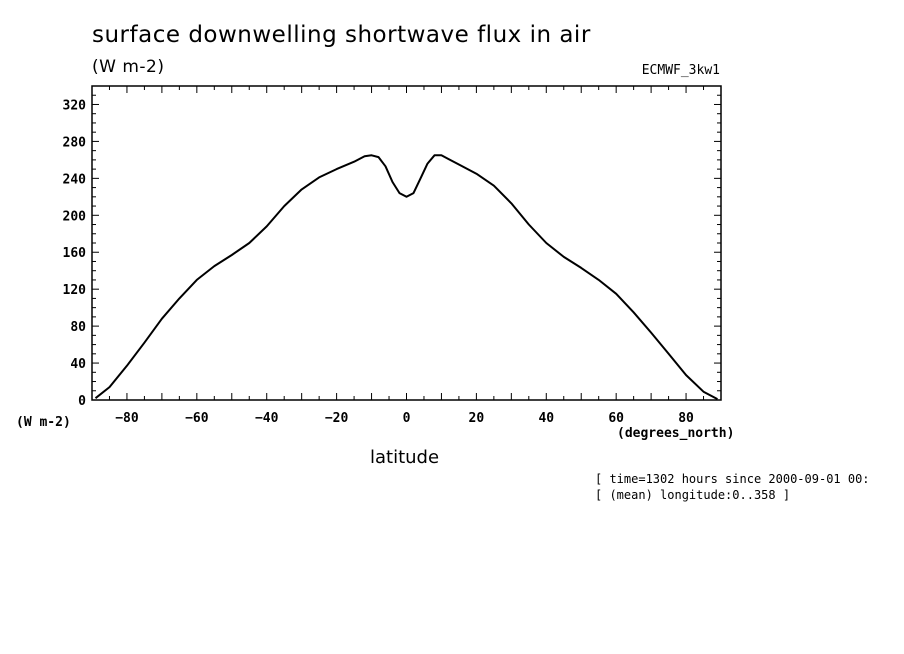 This screenshot has width=904, height=654. What do you see at coordinates (676, 433) in the screenshot?
I see `x-axis-units: (degrees_north)` at bounding box center [676, 433].